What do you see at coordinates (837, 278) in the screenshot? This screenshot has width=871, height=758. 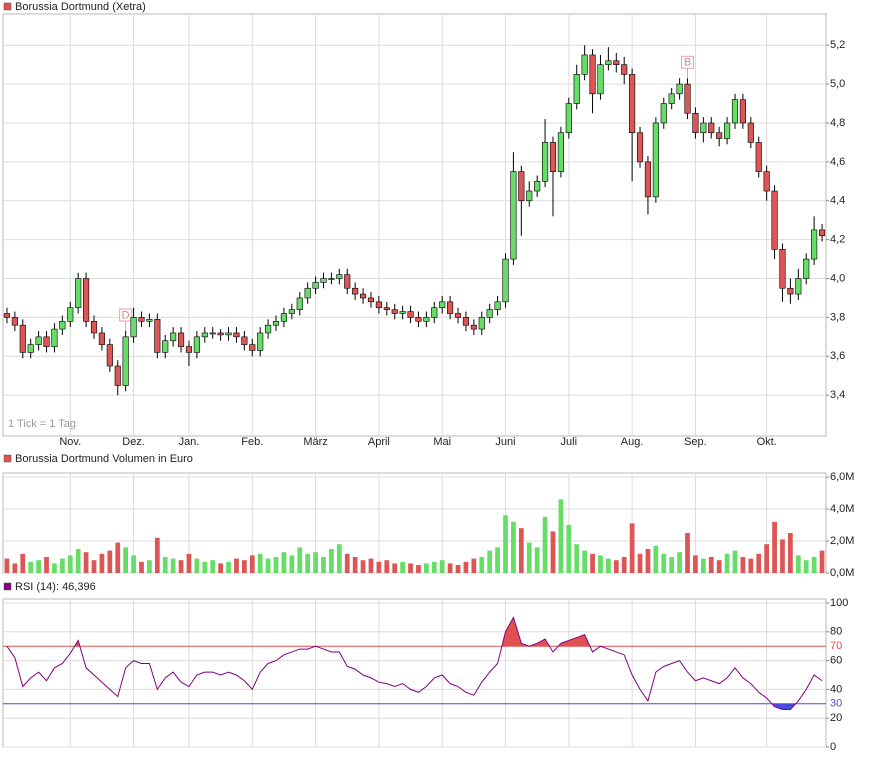 I see `y-tick-label: 4,0` at bounding box center [837, 278].